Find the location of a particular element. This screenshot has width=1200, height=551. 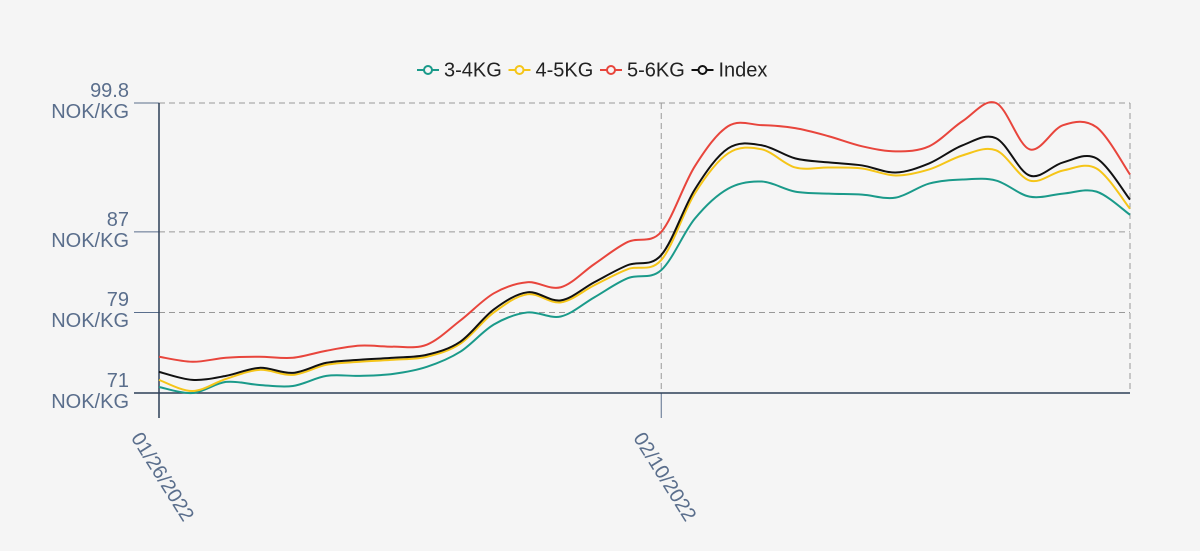

y-tick-label: 71 NOK/KG is located at coordinates (90, 391).